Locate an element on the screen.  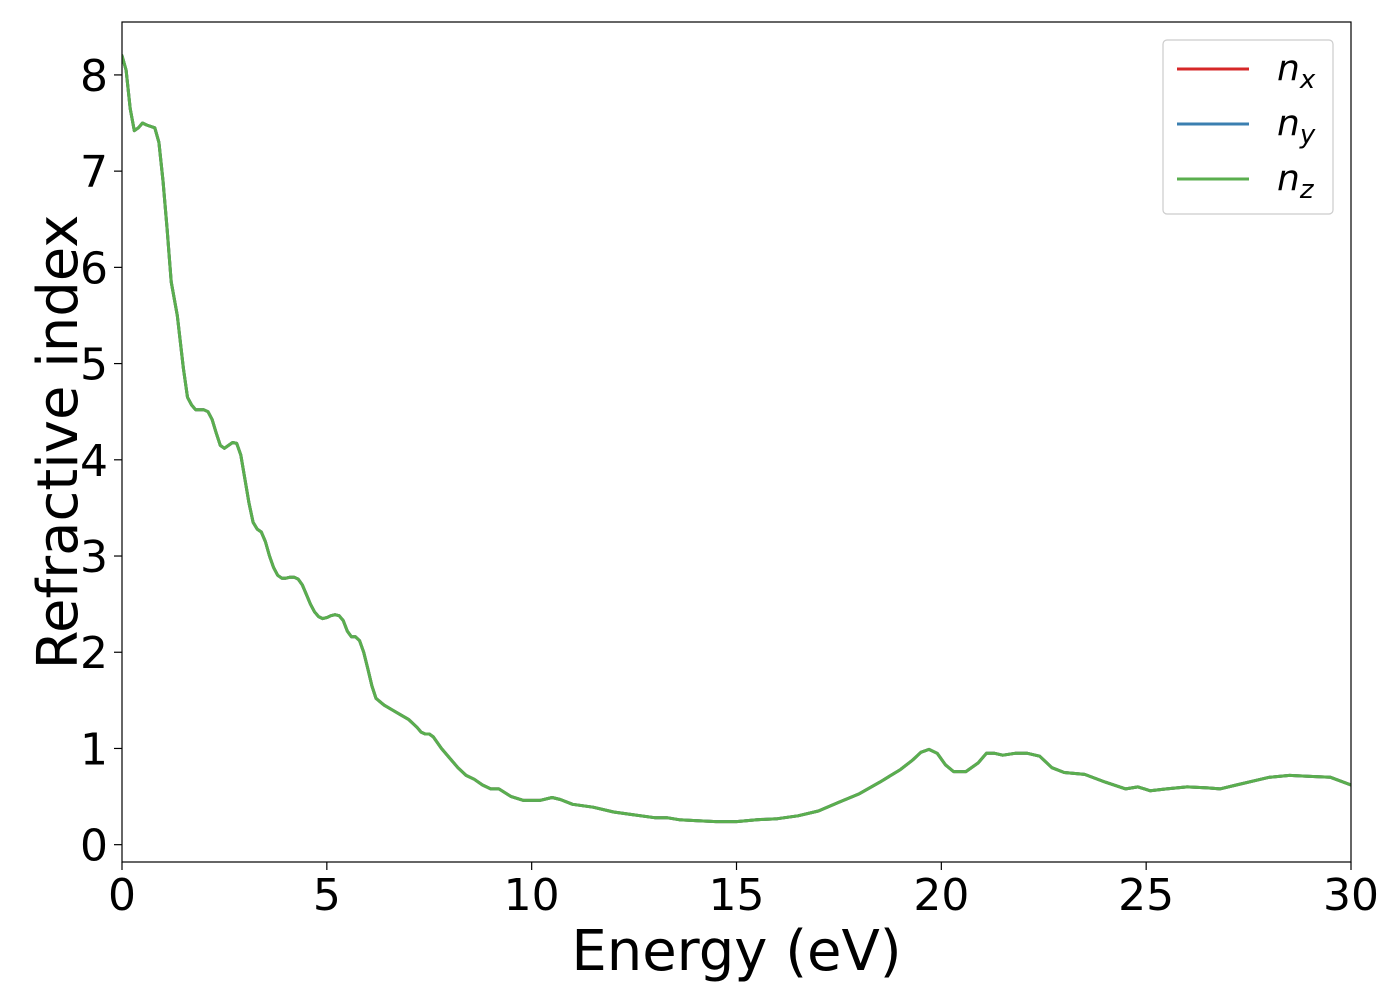
x-tick-label: 10 is located at coordinates (532, 895).